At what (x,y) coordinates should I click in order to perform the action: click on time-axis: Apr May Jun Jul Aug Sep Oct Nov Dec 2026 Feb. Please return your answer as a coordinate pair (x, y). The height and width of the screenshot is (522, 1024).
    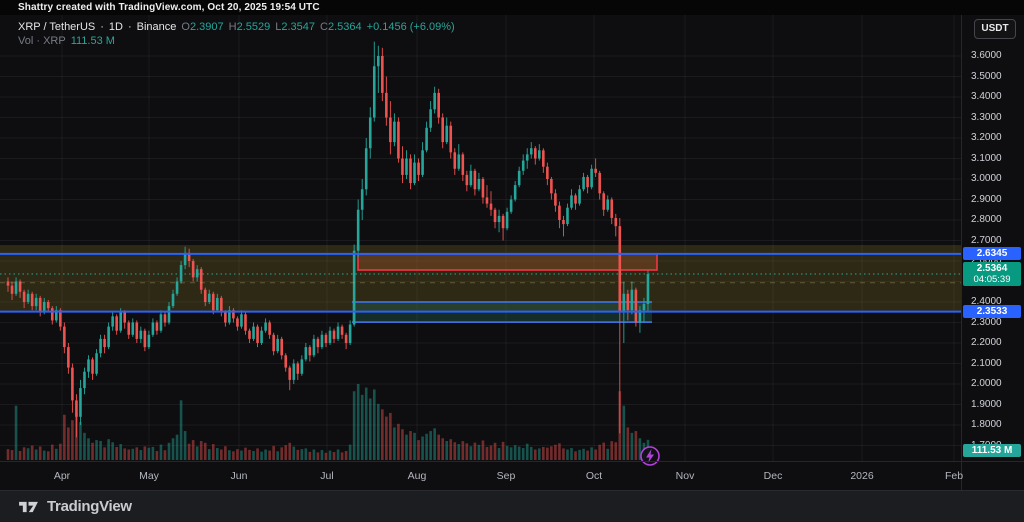
    Looking at the image, I should click on (512, 476).